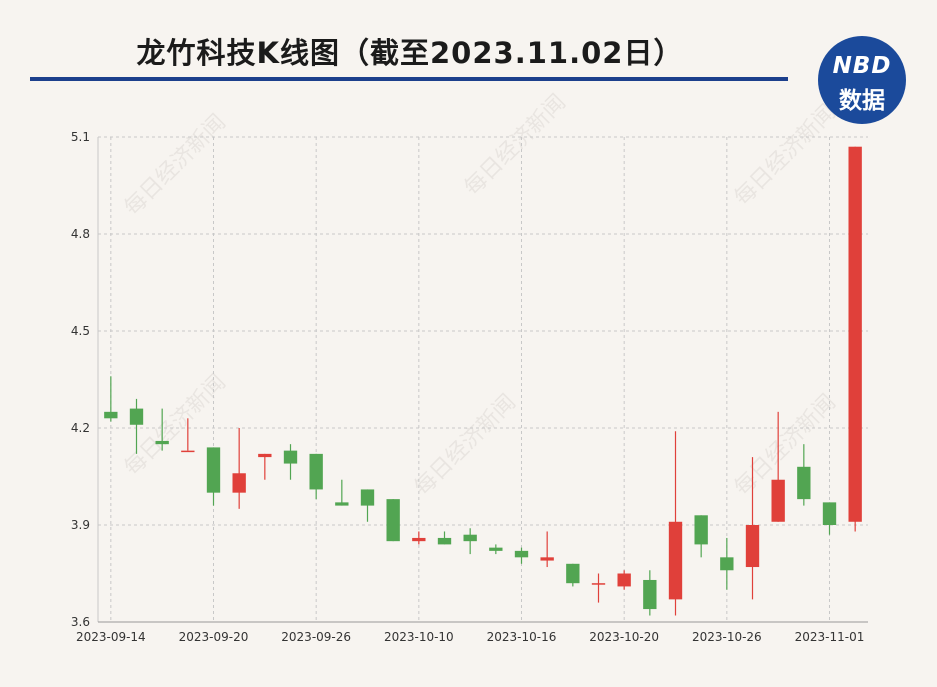  Describe the element at coordinates (830, 637) in the screenshot. I see `x-tick-label: 2023-11-01` at that location.